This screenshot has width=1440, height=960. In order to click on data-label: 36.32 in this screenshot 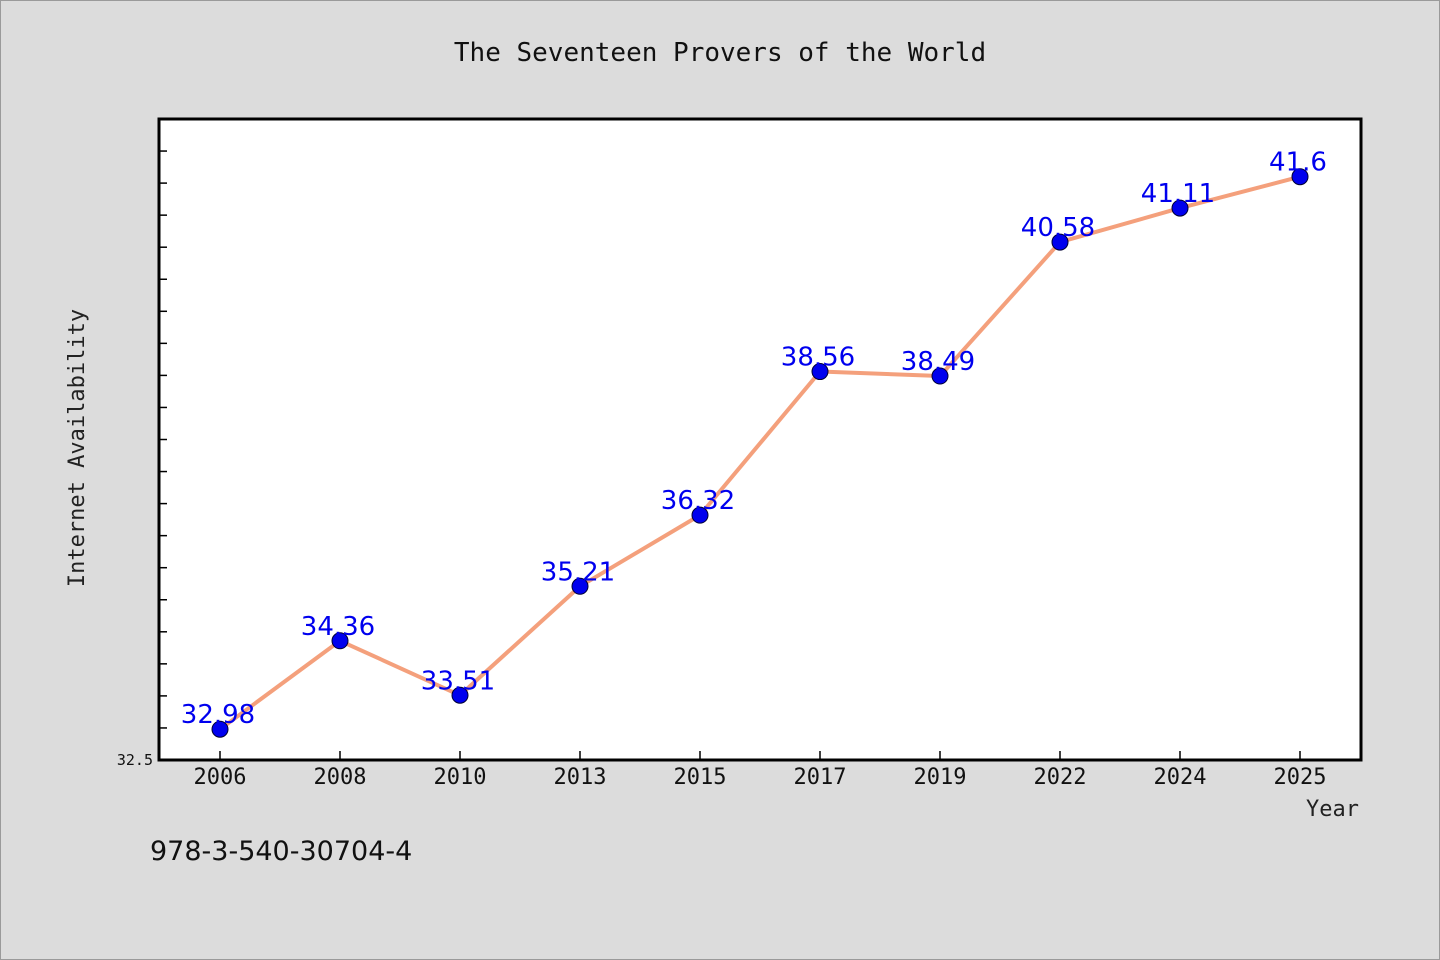, I will do `click(698, 501)`.